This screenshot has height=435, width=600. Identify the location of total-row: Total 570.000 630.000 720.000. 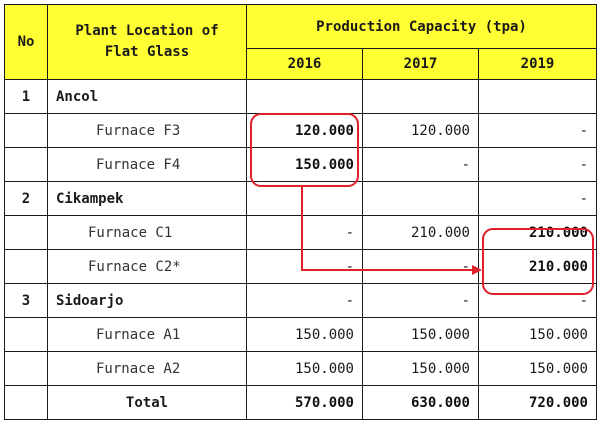
(300, 402).